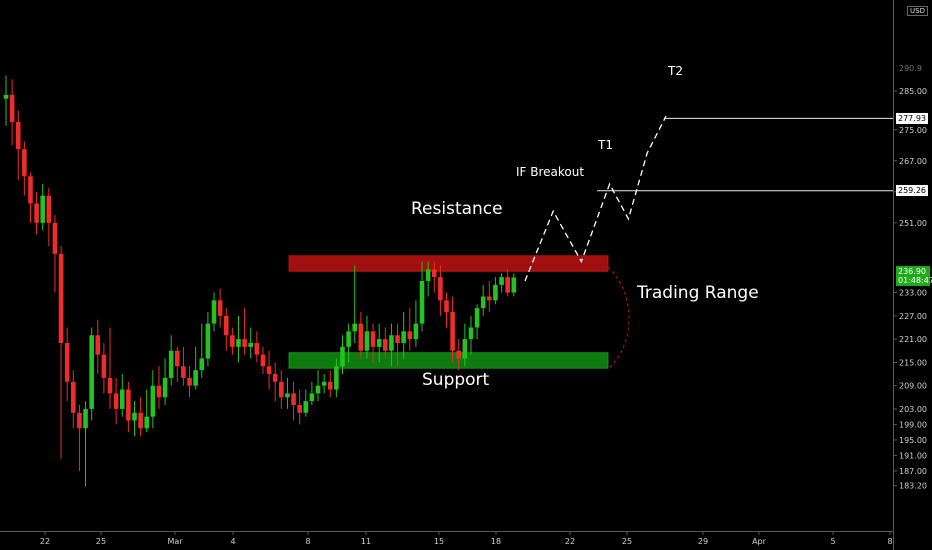 The height and width of the screenshot is (550, 932). What do you see at coordinates (913, 471) in the screenshot?
I see `y-tick-label: 187.00` at bounding box center [913, 471].